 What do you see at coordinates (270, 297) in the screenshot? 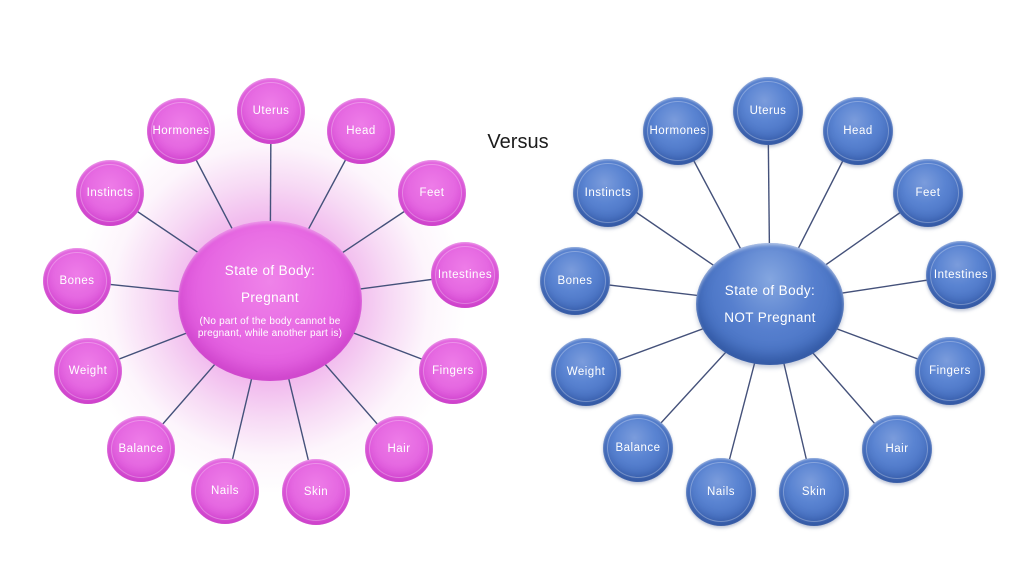
I see `center-subtitle: Pregnant` at bounding box center [270, 297].